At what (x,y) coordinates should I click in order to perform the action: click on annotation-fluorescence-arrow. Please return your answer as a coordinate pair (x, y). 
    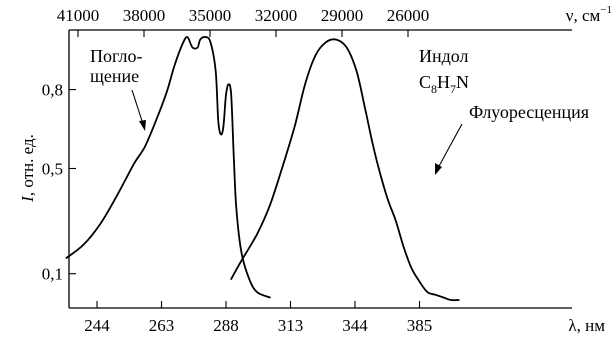
    Looking at the image, I should click on (450, 146).